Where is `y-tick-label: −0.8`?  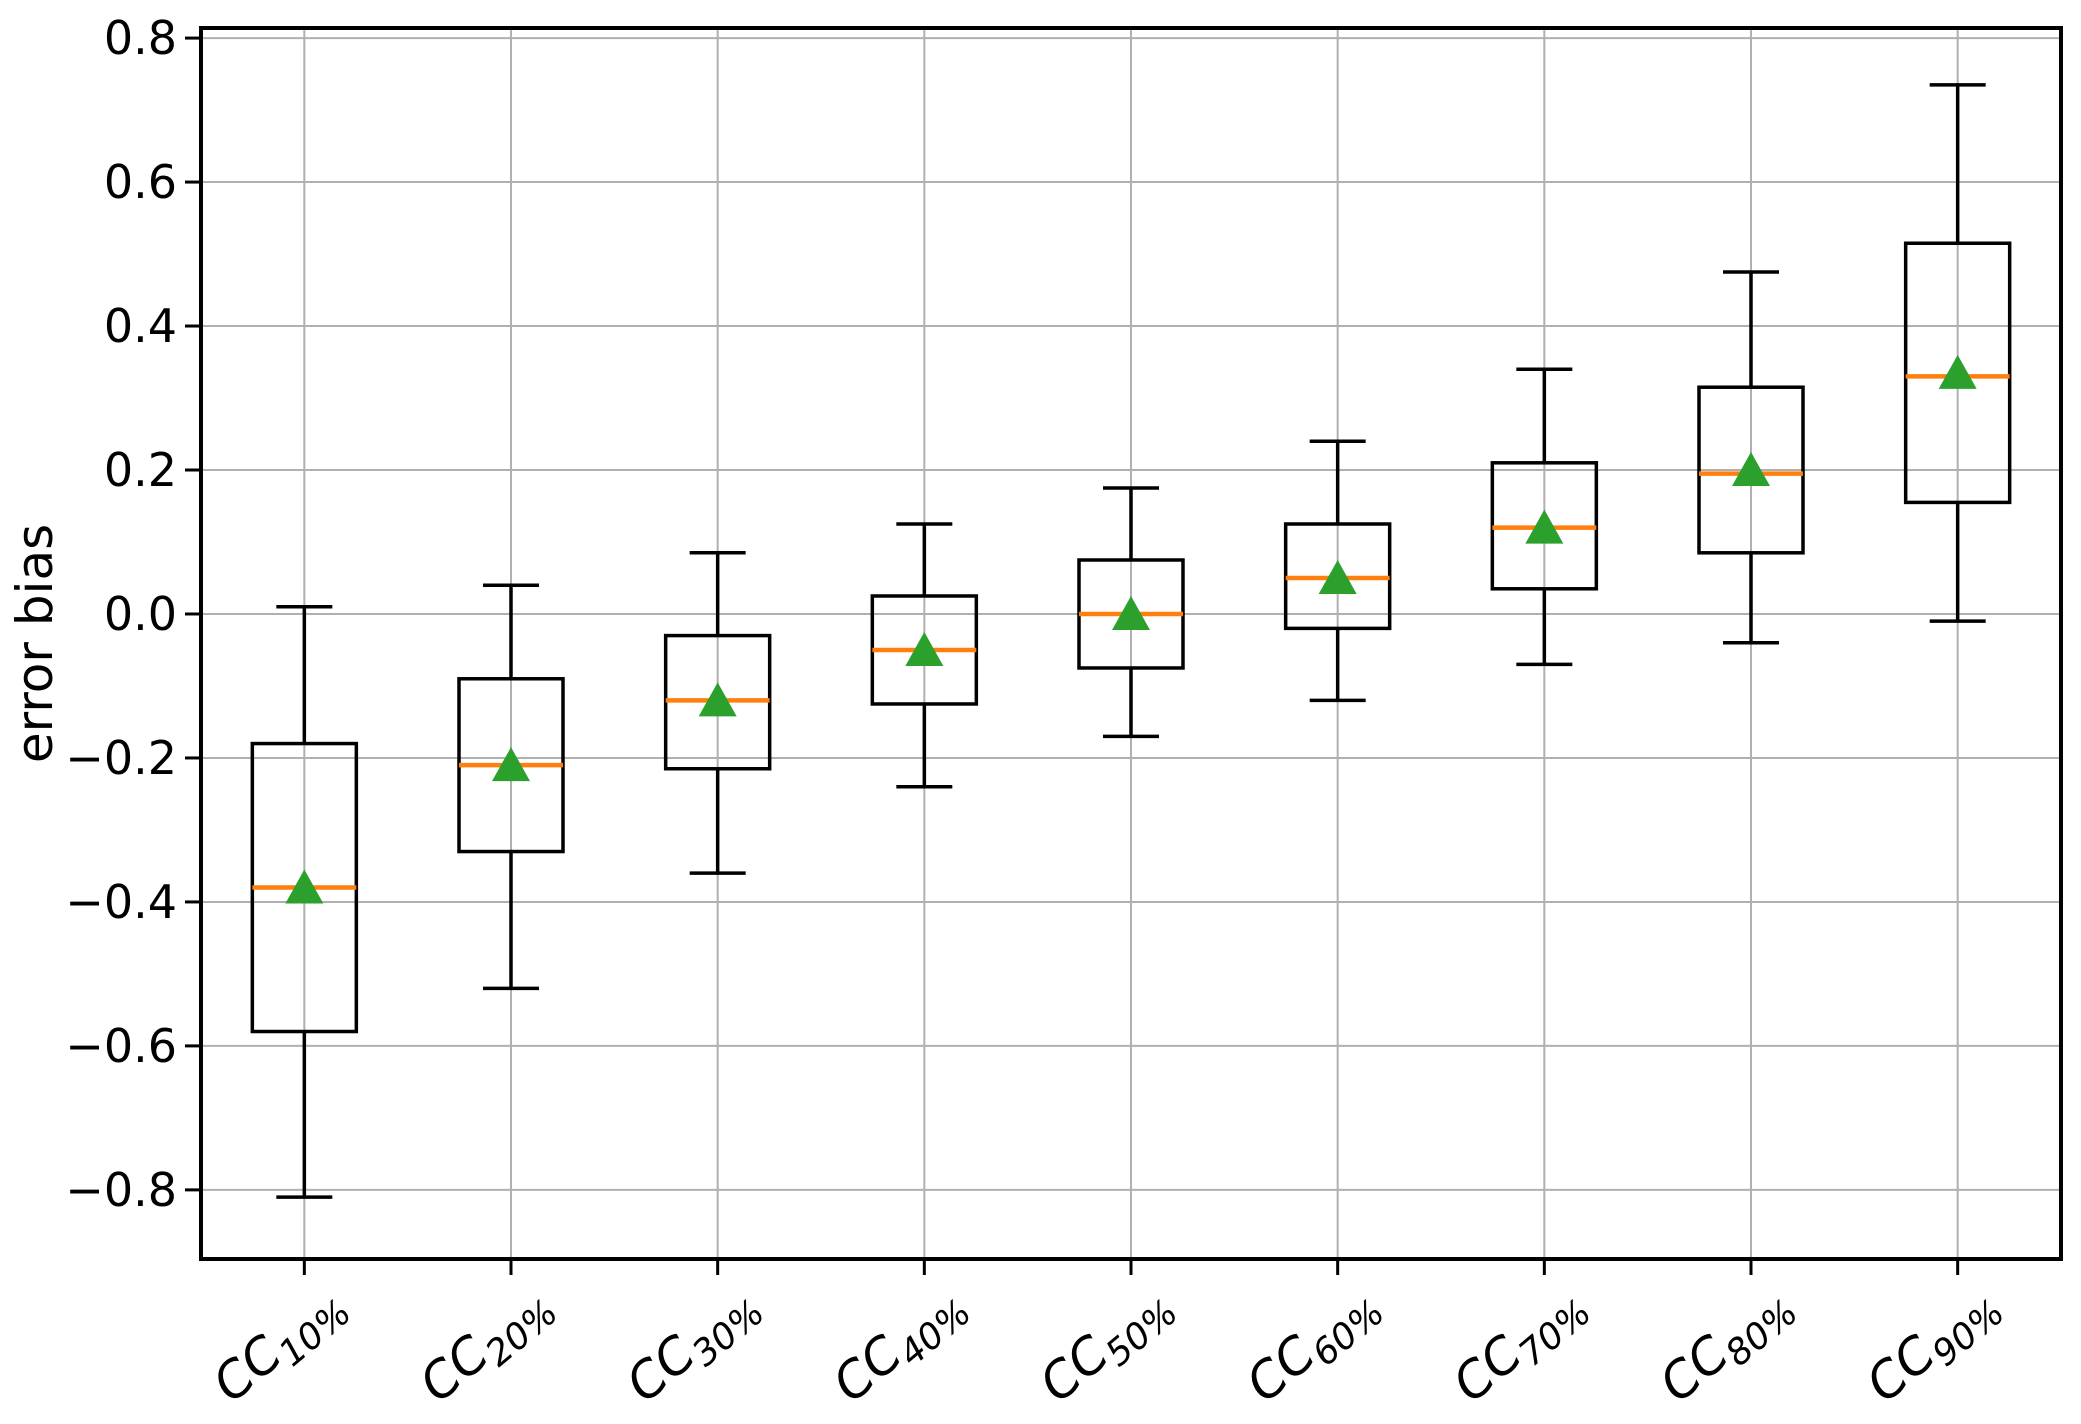
y-tick-label: −0.8 is located at coordinates (121, 1190).